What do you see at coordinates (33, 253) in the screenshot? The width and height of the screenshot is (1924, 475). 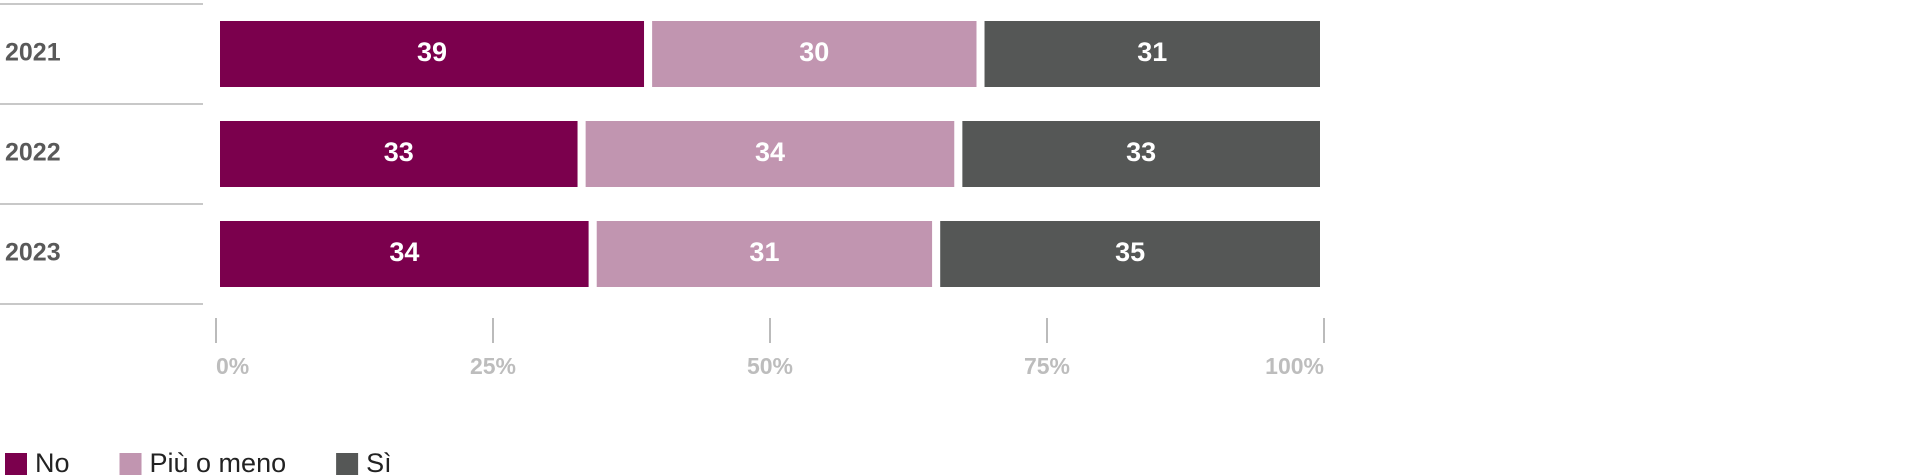 I see `category-label: 2023` at bounding box center [33, 253].